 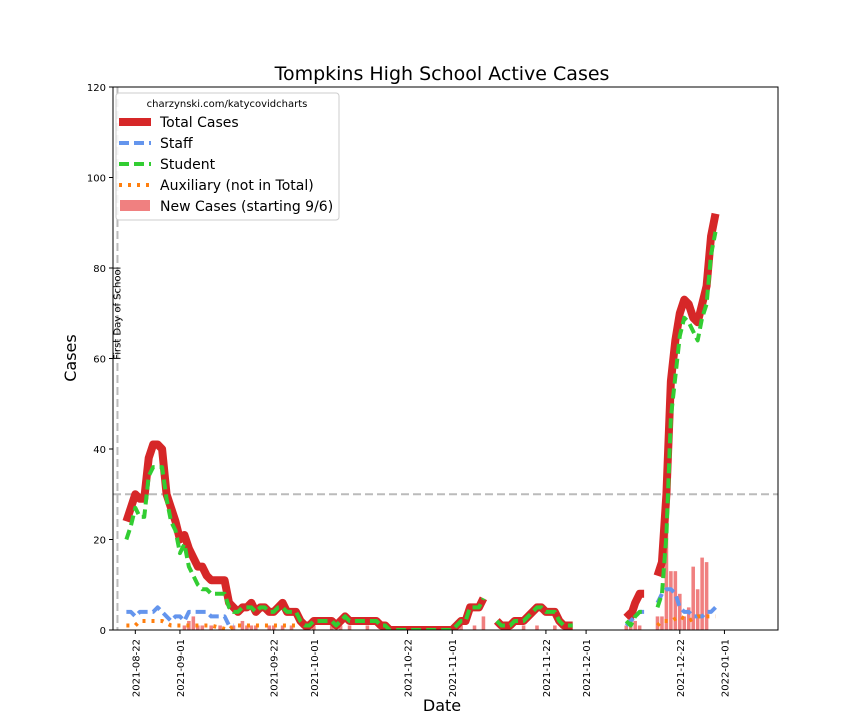 I want to click on legend-label: New Cases (starting 9/6), so click(x=246, y=207).